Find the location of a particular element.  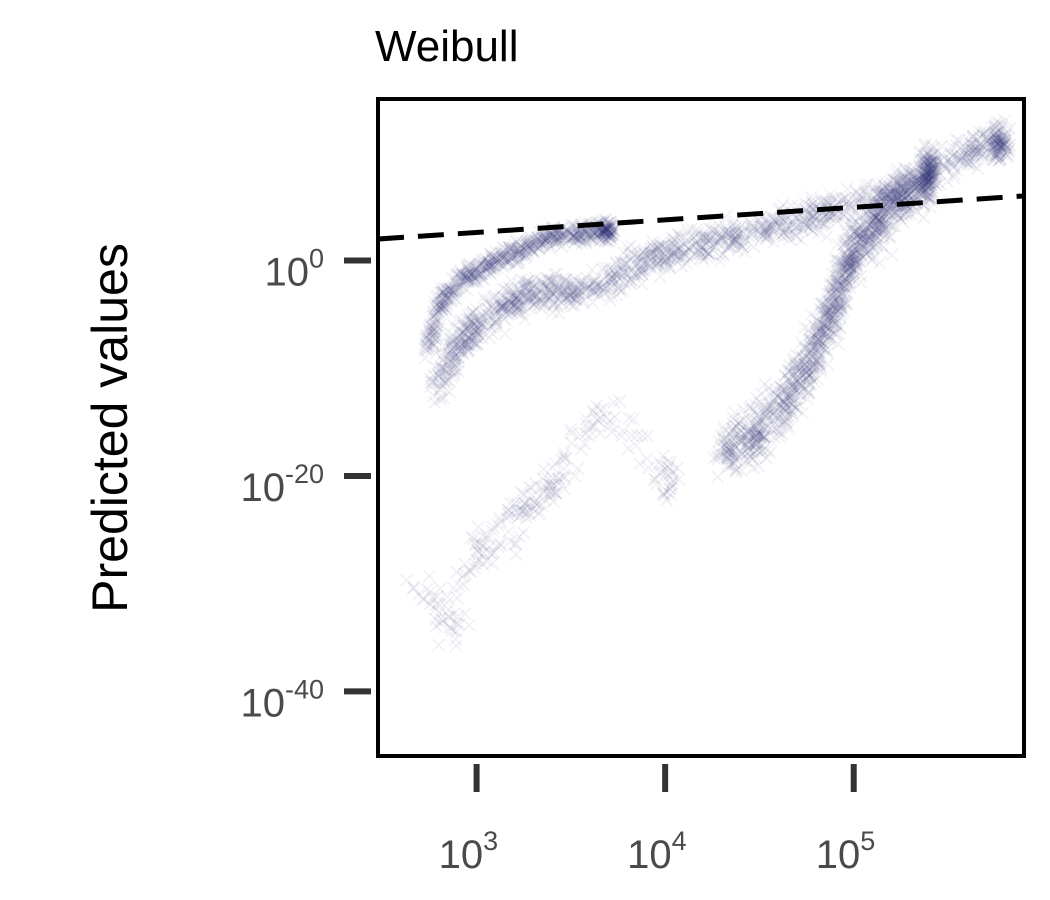

x-tick-exponent: 5 is located at coordinates (867, 841).